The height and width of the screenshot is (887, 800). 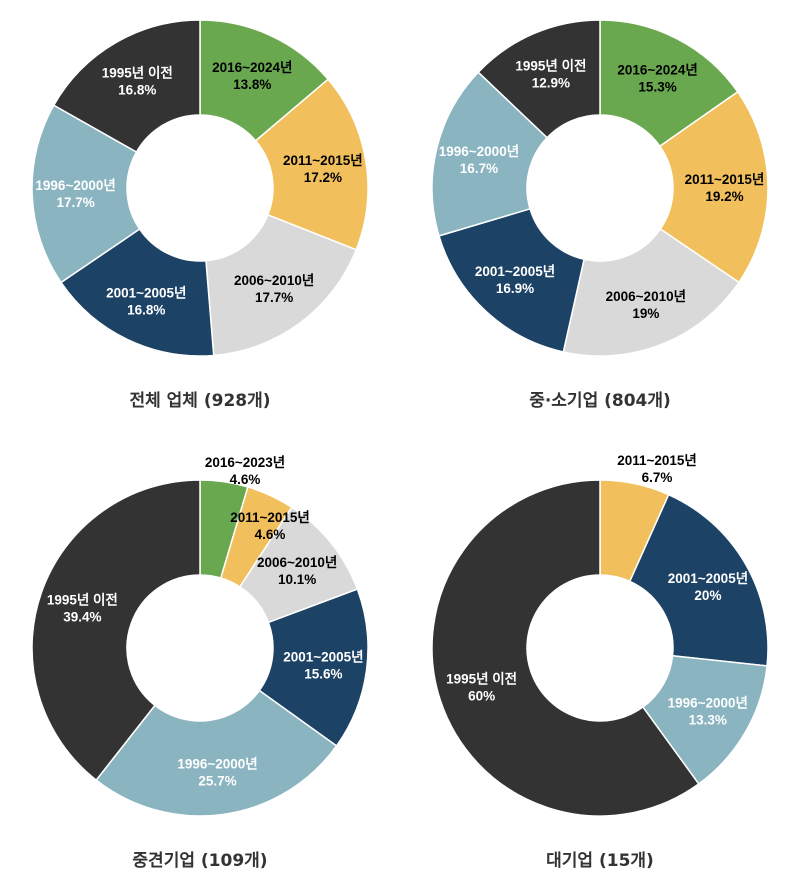 I want to click on slice-label-value: 15.3%, so click(x=657, y=87).